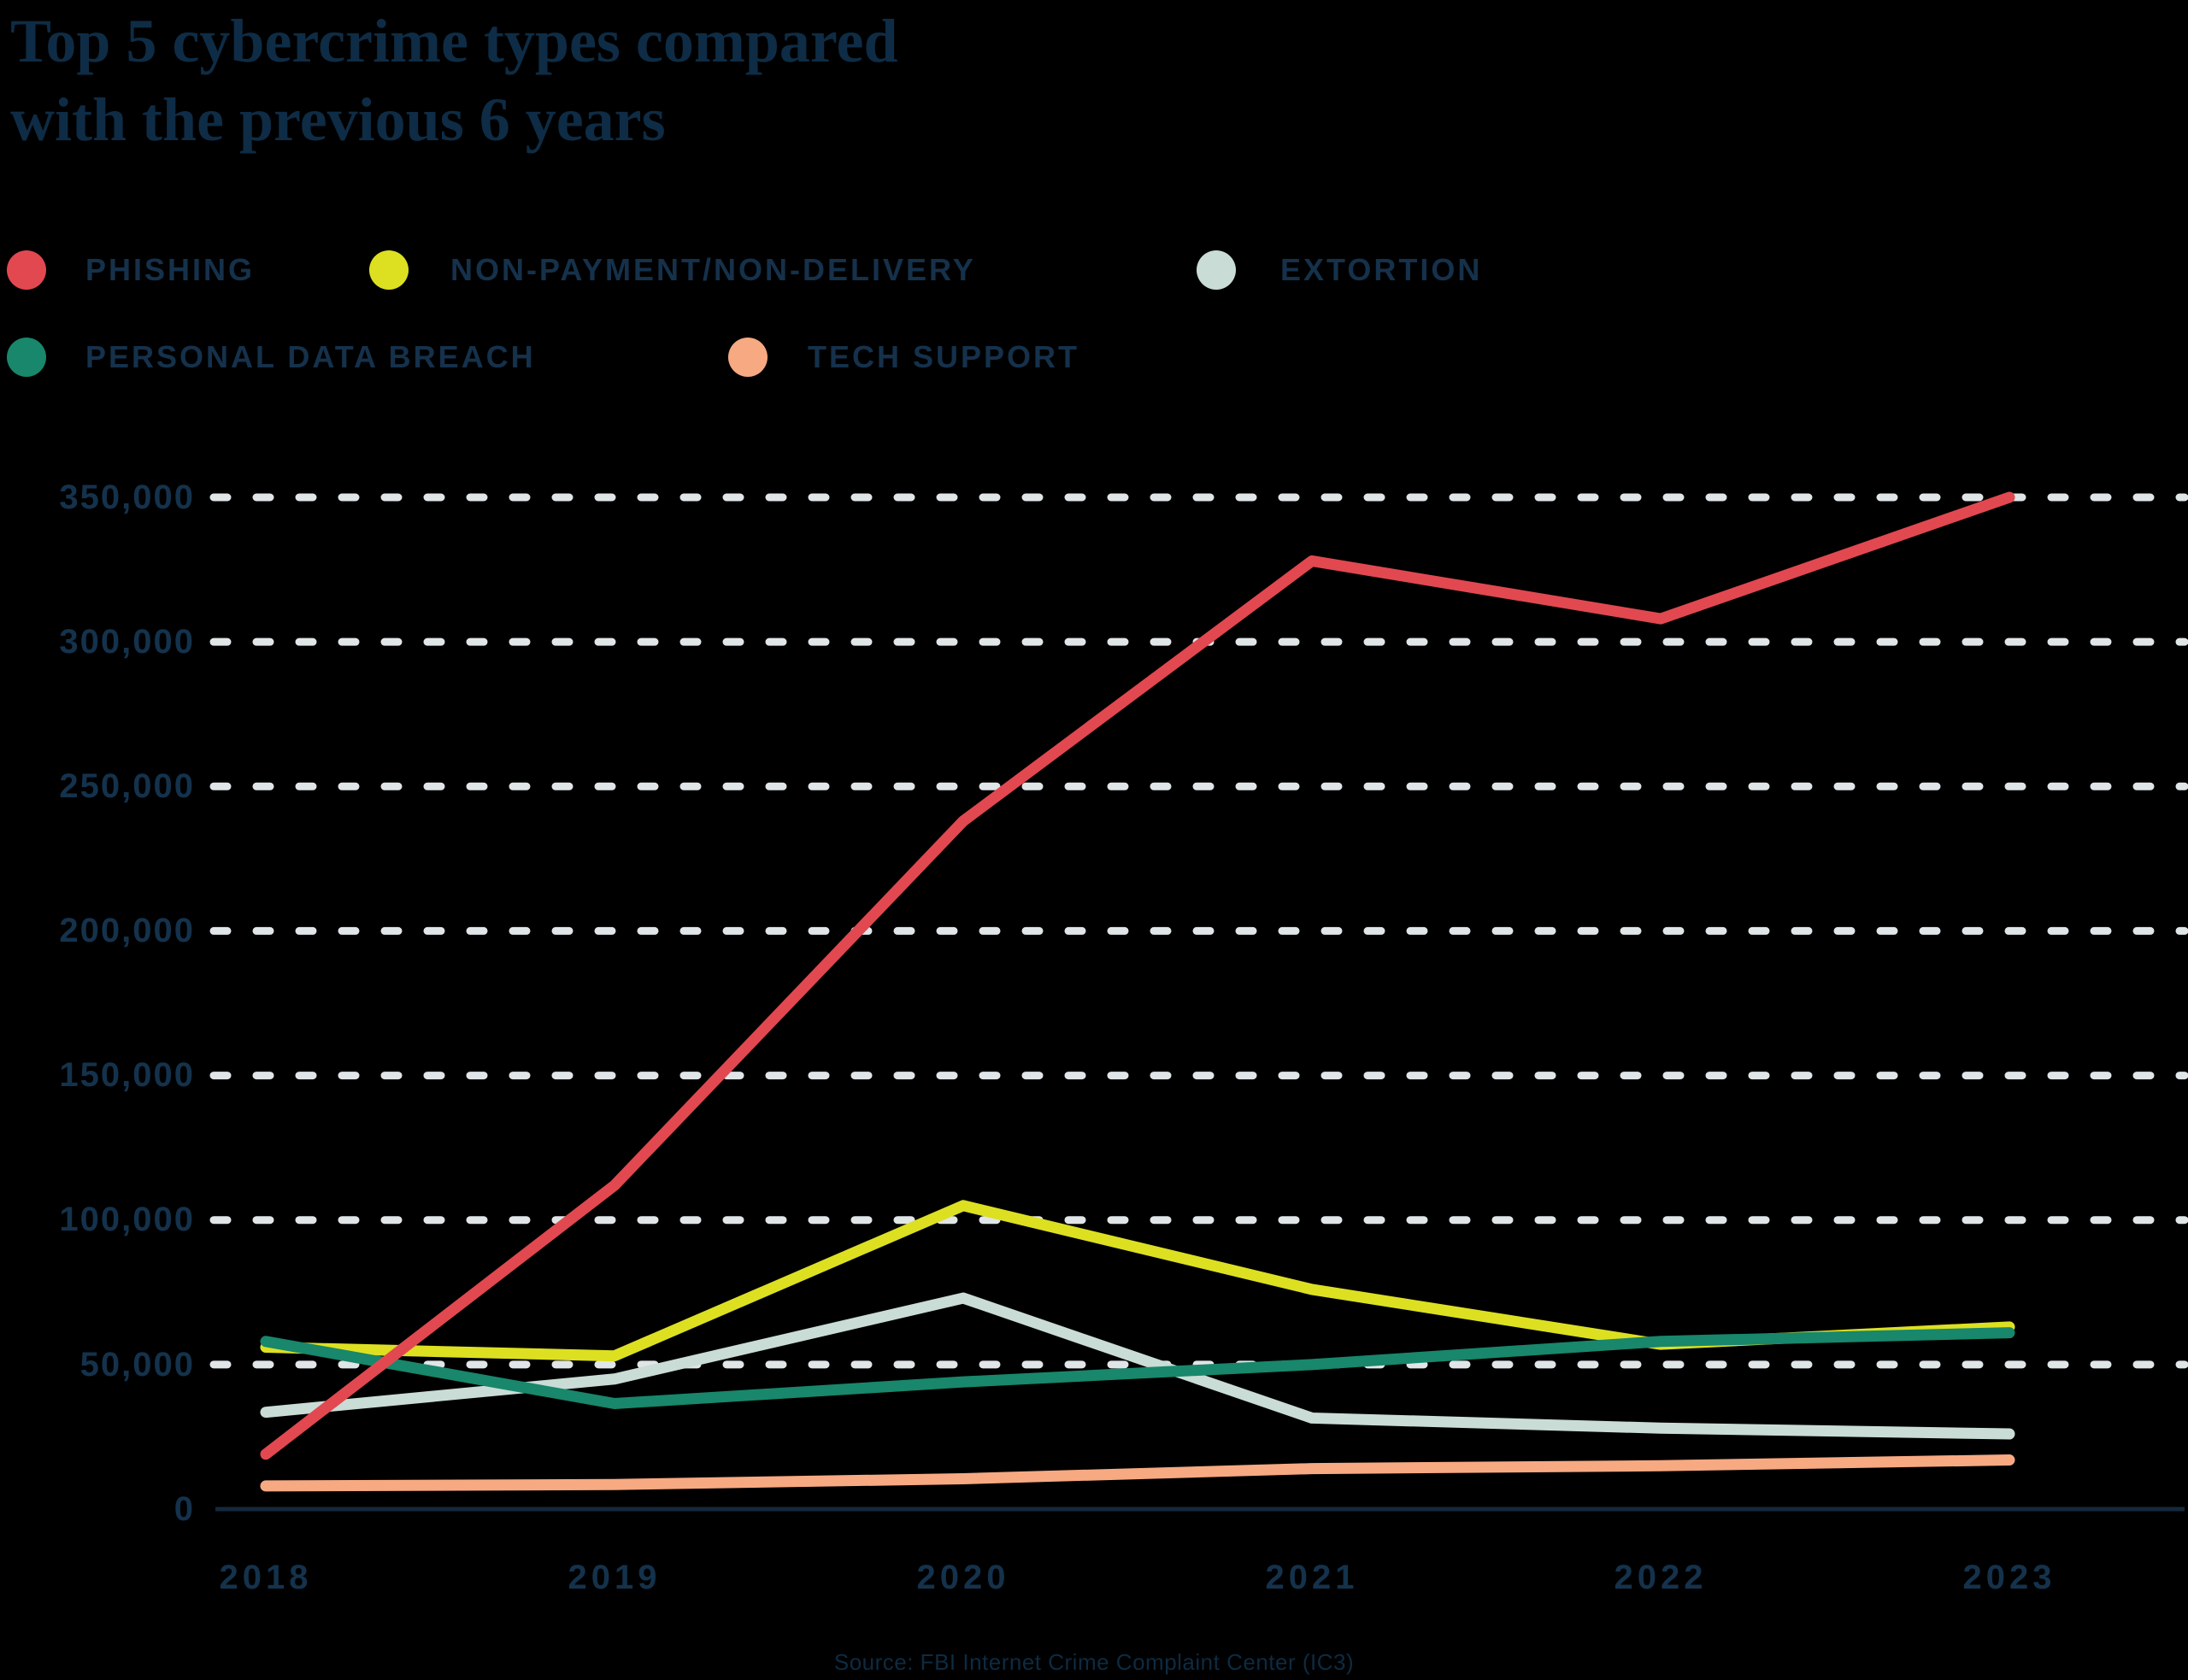 The height and width of the screenshot is (1680, 2188). What do you see at coordinates (137, 1364) in the screenshot?
I see `ytick-50000: 50,000` at bounding box center [137, 1364].